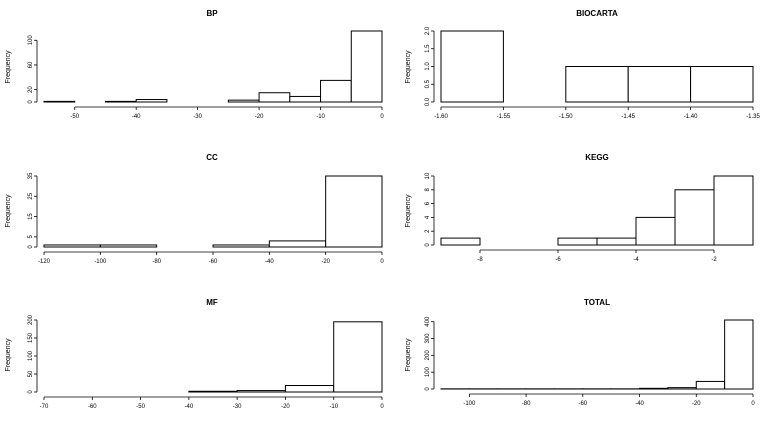  What do you see at coordinates (428, 66) in the screenshot?
I see `y-tick-label: 1.0` at bounding box center [428, 66].